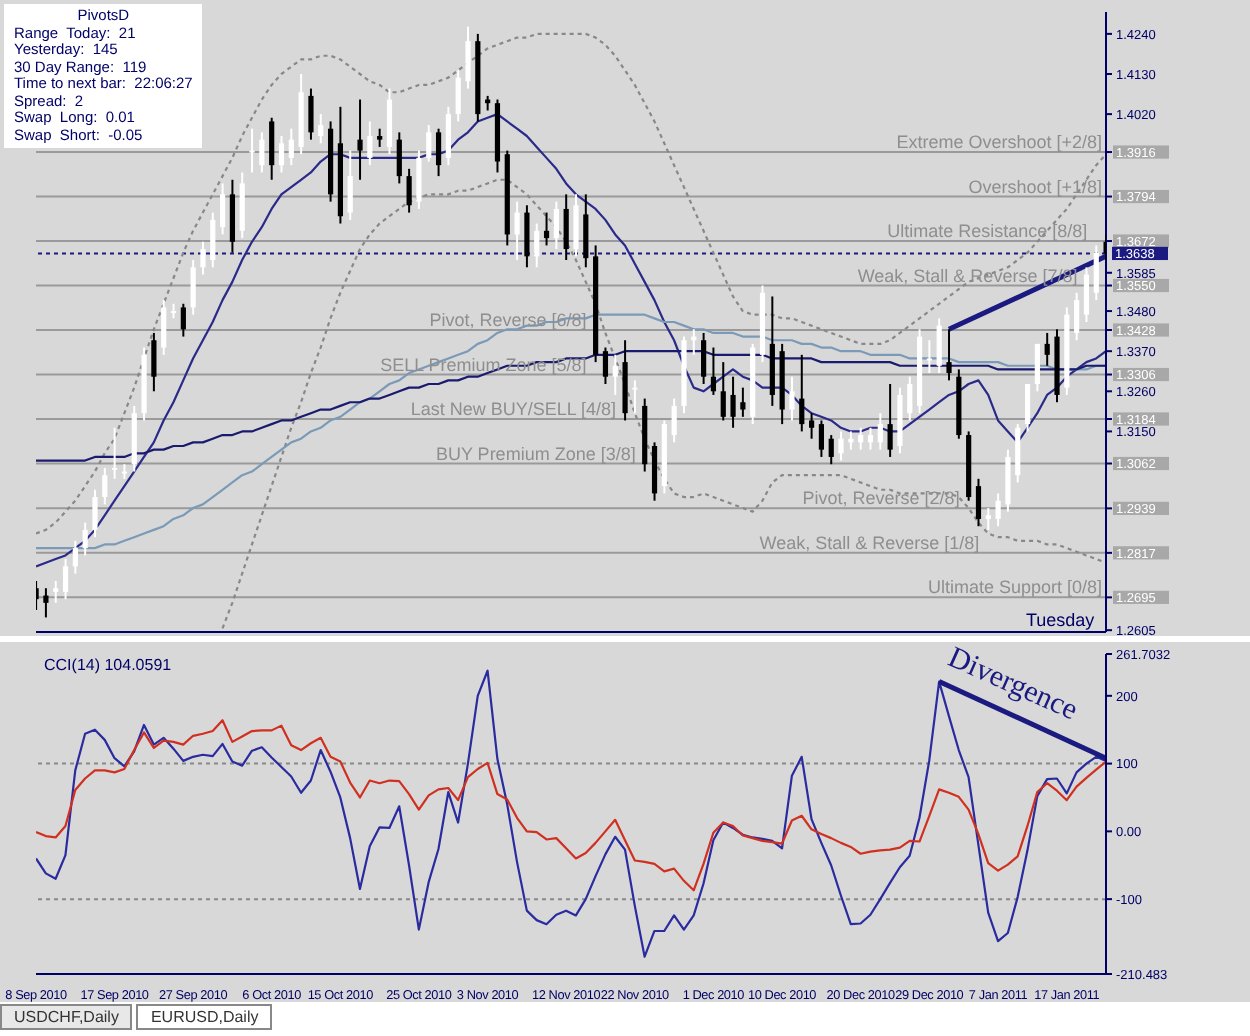 The width and height of the screenshot is (1250, 1036). What do you see at coordinates (108, 665) in the screenshot?
I see `chart-title: CCI(14) 104.0591` at bounding box center [108, 665].